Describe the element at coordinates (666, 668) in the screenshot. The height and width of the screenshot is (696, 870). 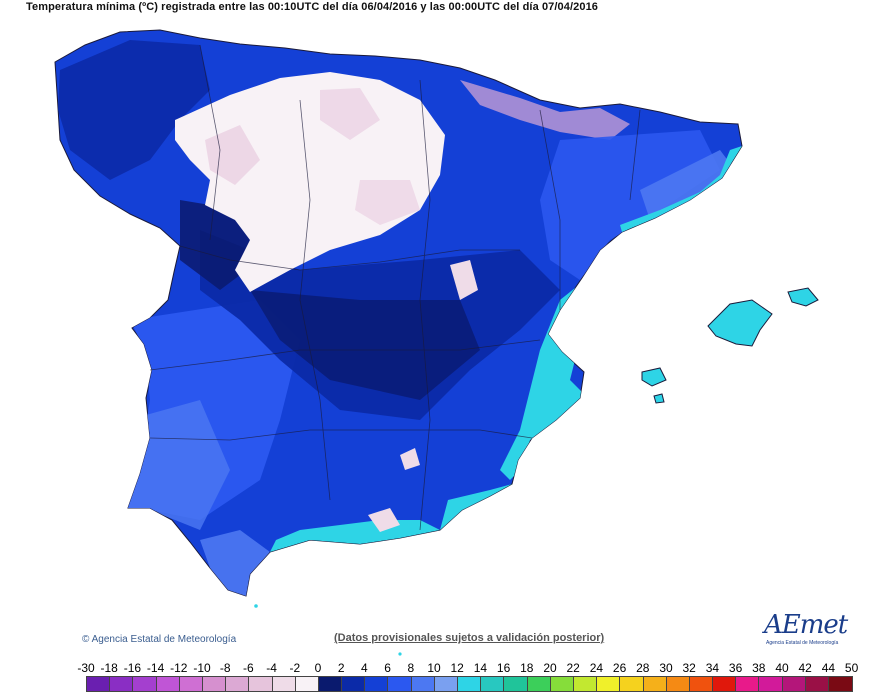
I see `legend-label: 30` at that location.